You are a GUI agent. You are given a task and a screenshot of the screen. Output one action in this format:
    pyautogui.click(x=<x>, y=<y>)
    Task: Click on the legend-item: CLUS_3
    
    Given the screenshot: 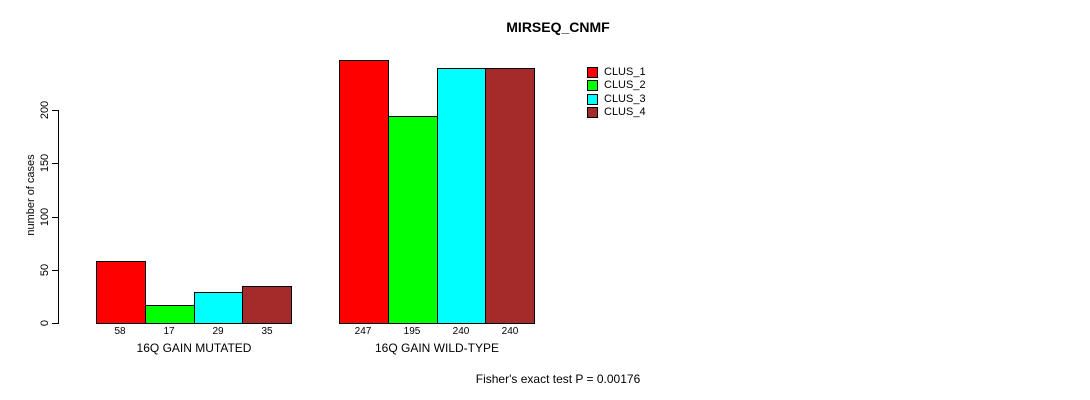 What is the action you would take?
    pyautogui.click(x=616, y=99)
    